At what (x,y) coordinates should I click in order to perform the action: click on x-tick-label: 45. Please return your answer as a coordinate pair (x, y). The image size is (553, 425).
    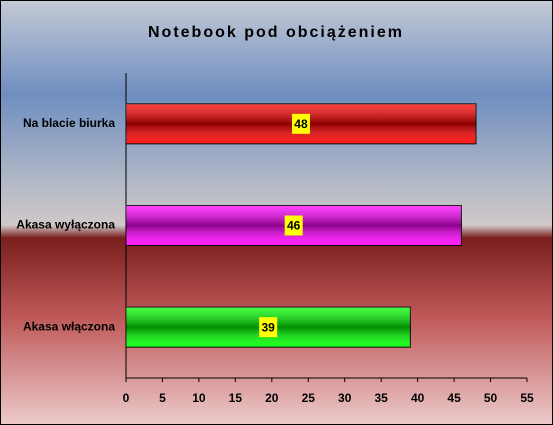
    Looking at the image, I should click on (454, 398).